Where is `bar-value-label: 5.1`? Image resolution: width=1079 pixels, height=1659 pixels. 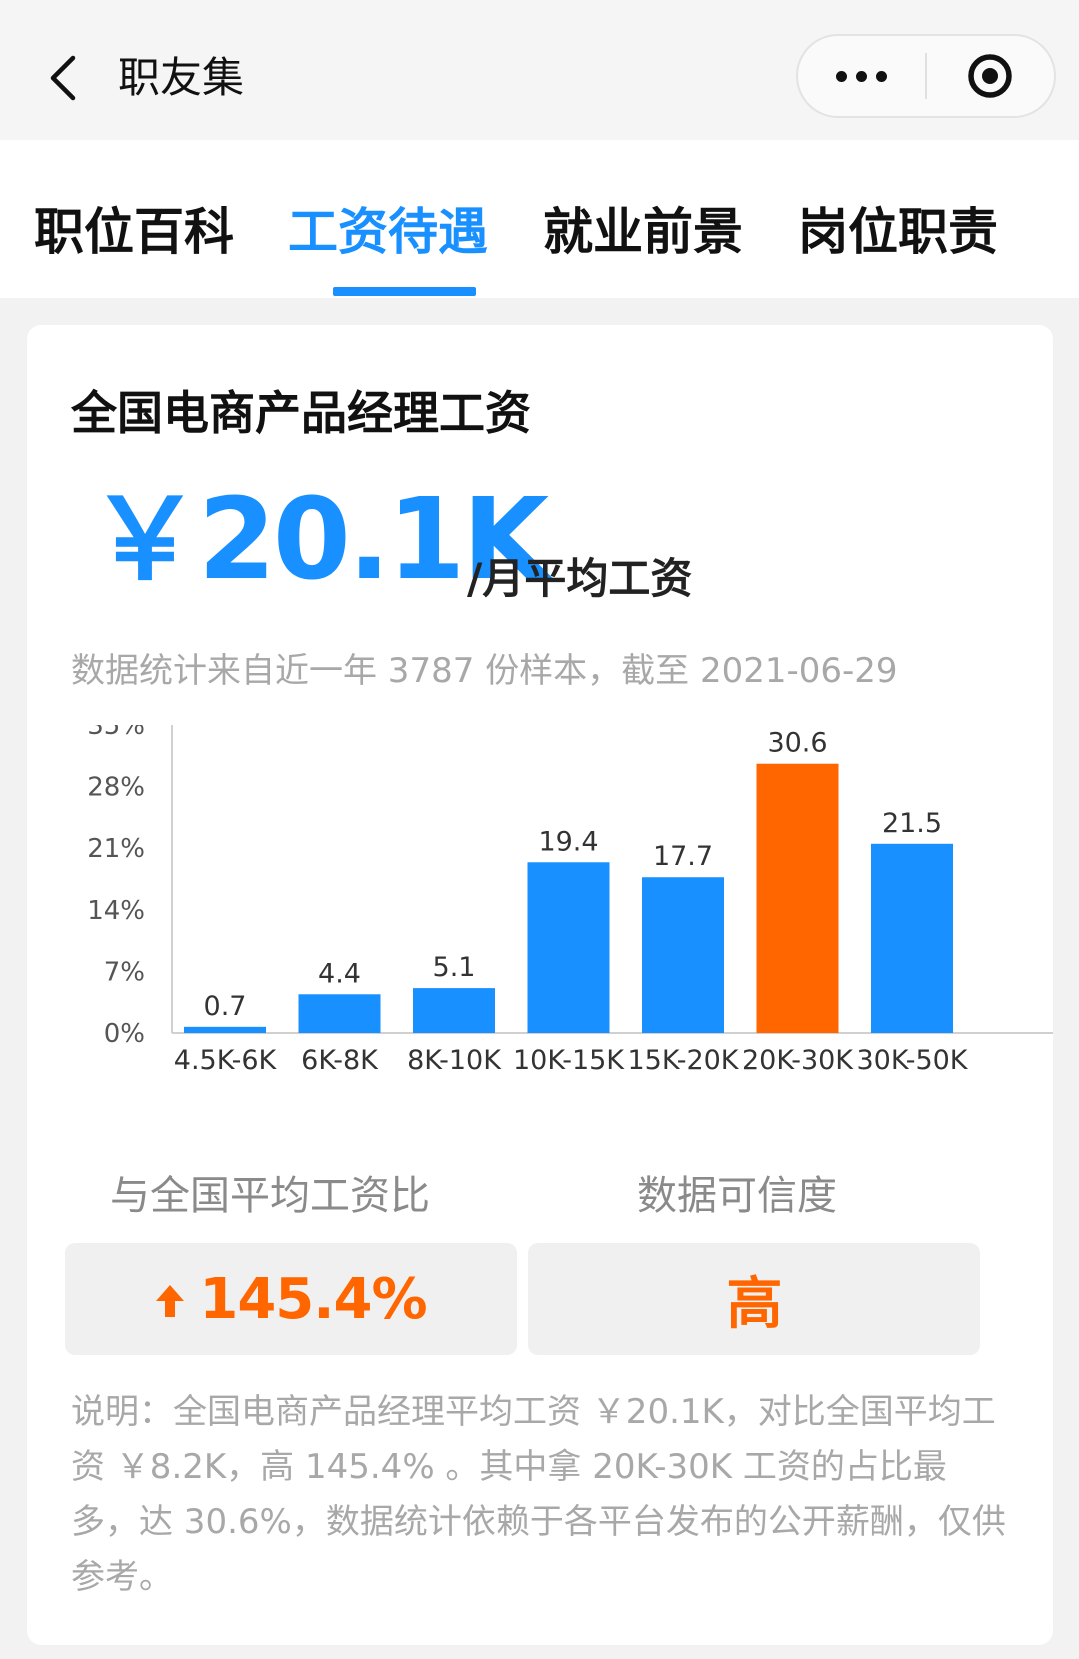
bar-value-label: 5.1 is located at coordinates (454, 967).